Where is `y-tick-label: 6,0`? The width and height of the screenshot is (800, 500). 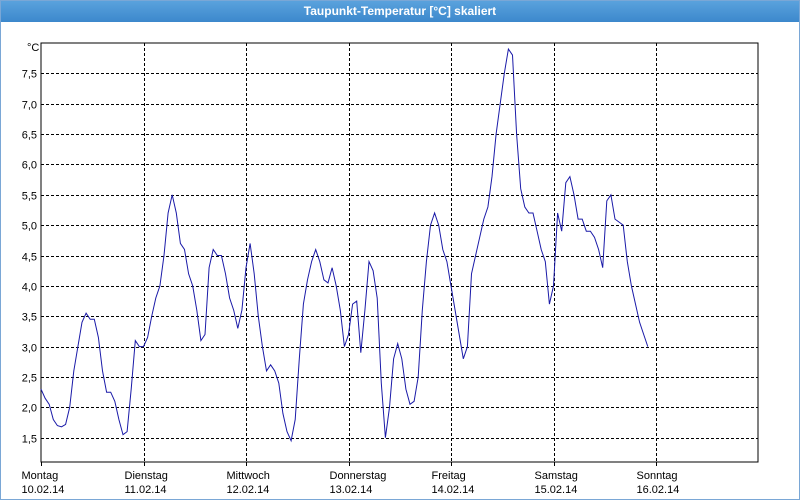
y-tick-label: 6,0 is located at coordinates (29, 166).